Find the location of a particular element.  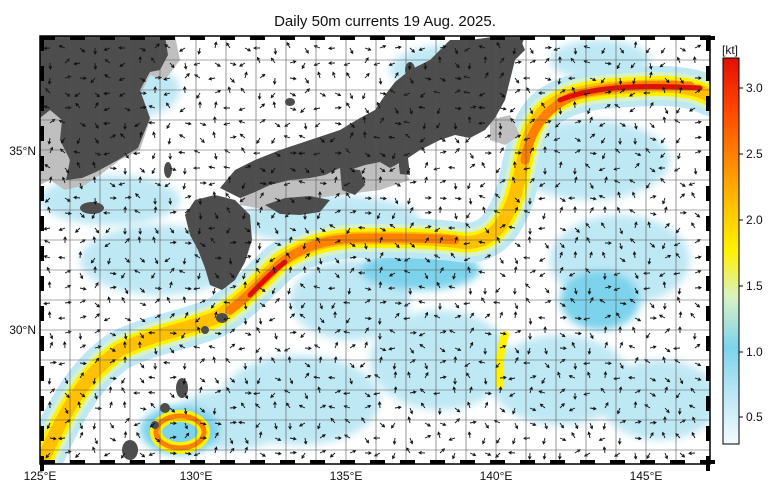

map-title: Daily 50m currents 19 Aug. 2025. is located at coordinates (385, 21).